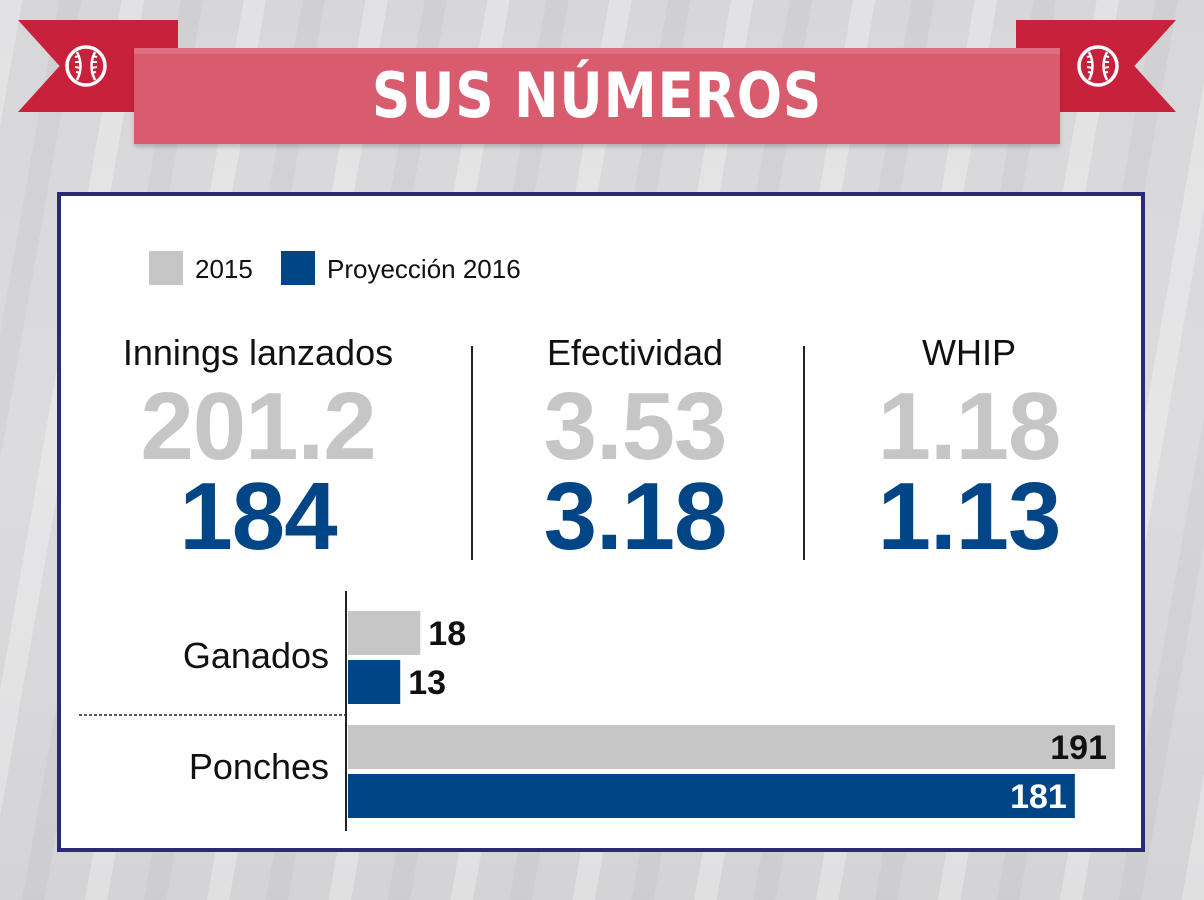 This screenshot has height=900, width=1204. I want to click on title-banner: SUS NÚMEROS, so click(597, 96).